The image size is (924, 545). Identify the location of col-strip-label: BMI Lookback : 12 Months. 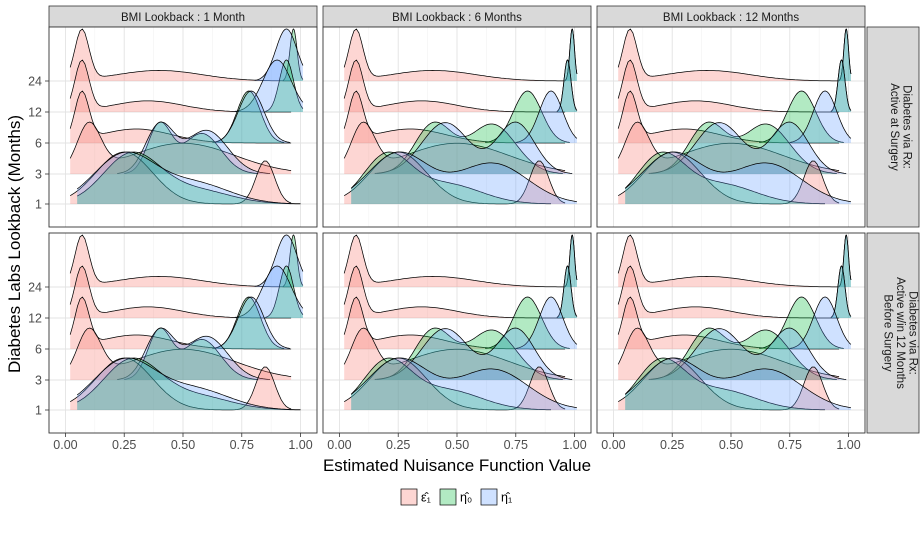
(731, 18).